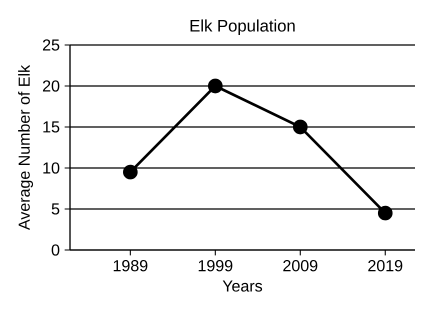  I want to click on y-tick-label: 10, so click(51, 168).